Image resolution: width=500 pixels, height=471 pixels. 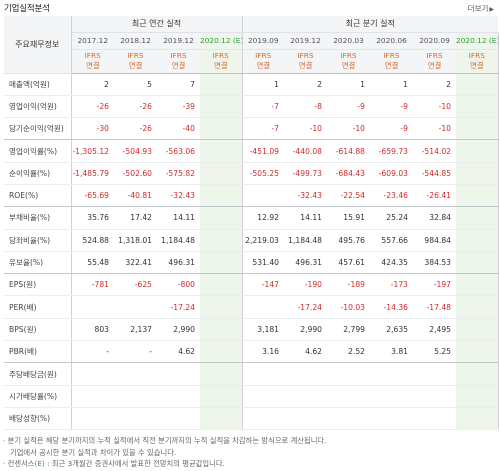 What do you see at coordinates (19, 463) in the screenshot?
I see `note-text: · 컨센서스` at bounding box center [19, 463].